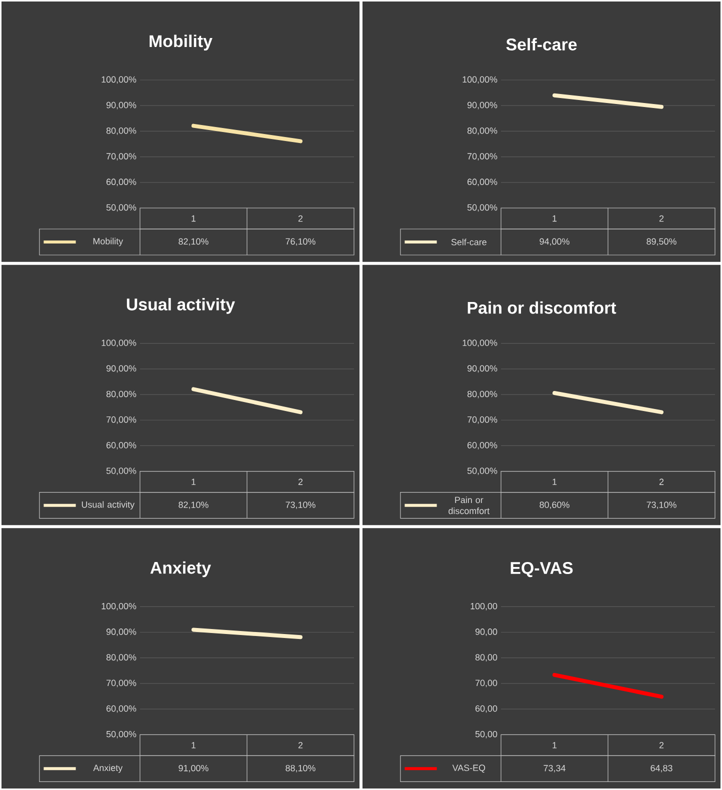  Describe the element at coordinates (661, 768) in the screenshot. I see `data-label: 64,83` at that location.